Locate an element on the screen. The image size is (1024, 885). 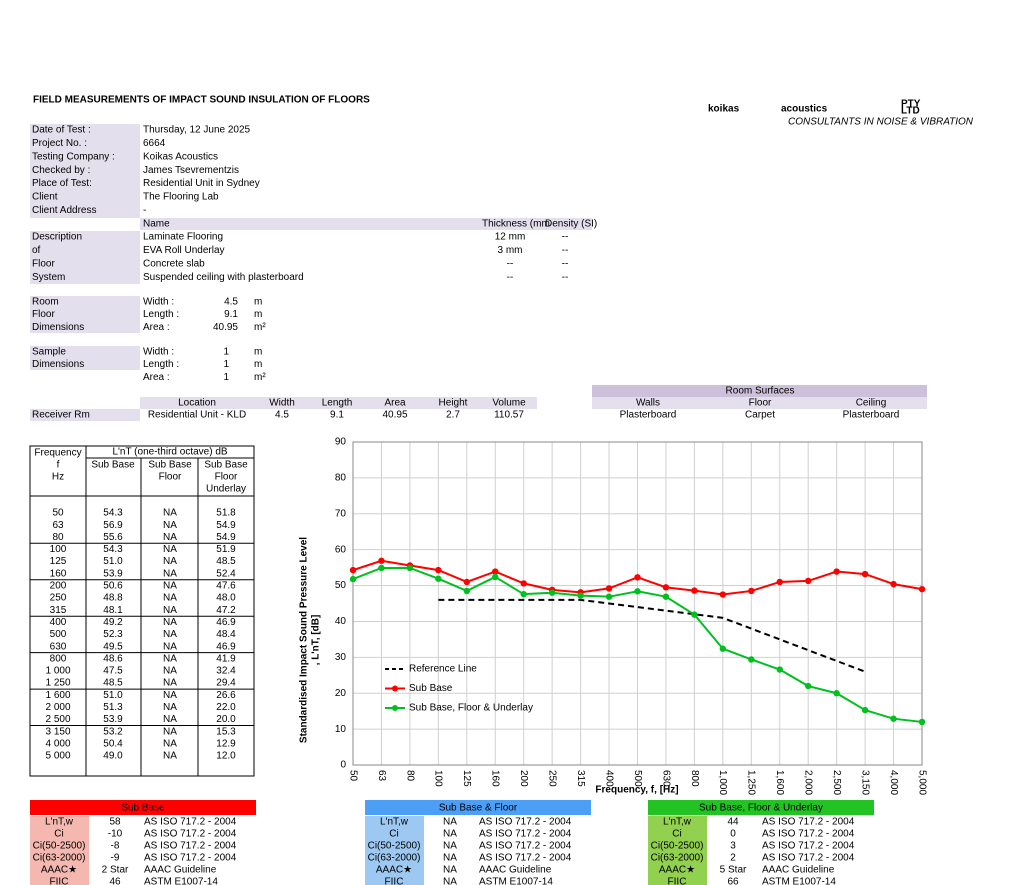
x-tick-label: 125 is located at coordinates (466, 778).